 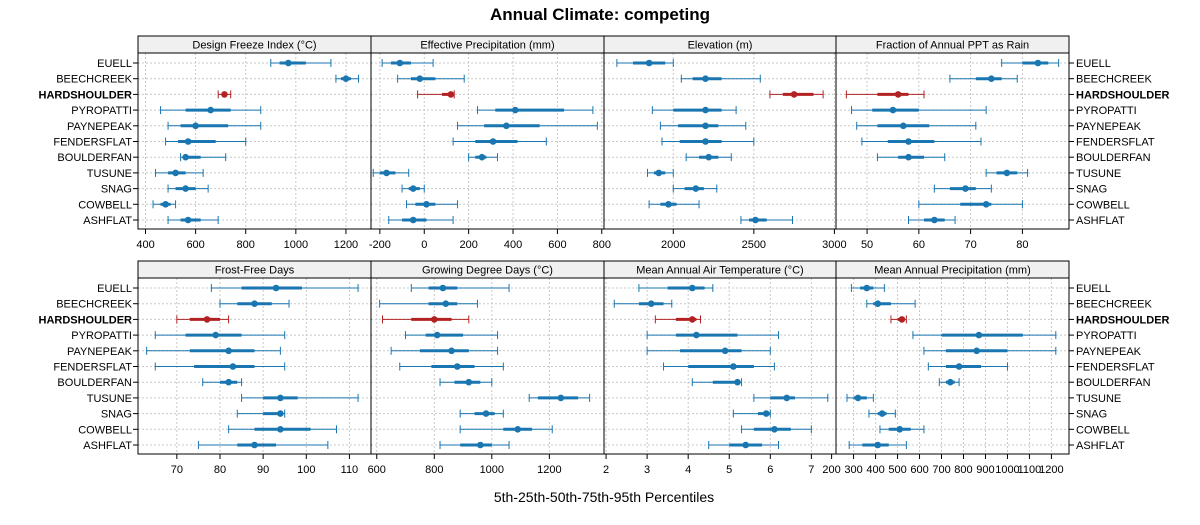 I want to click on site-label-left: PYROPATTI, so click(x=101, y=336).